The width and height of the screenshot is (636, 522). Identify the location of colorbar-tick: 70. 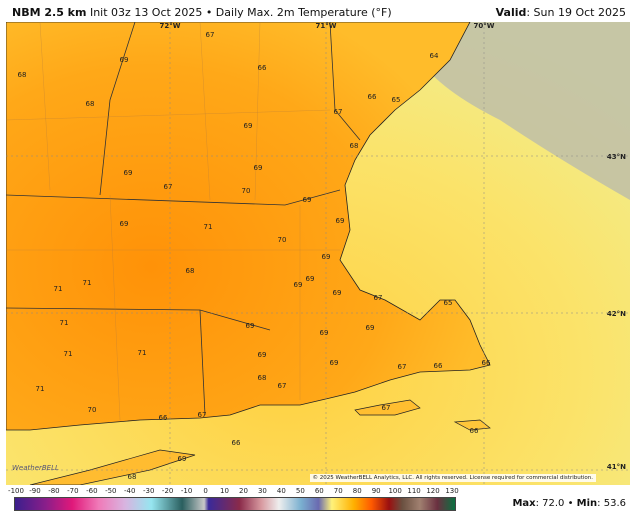
(338, 491).